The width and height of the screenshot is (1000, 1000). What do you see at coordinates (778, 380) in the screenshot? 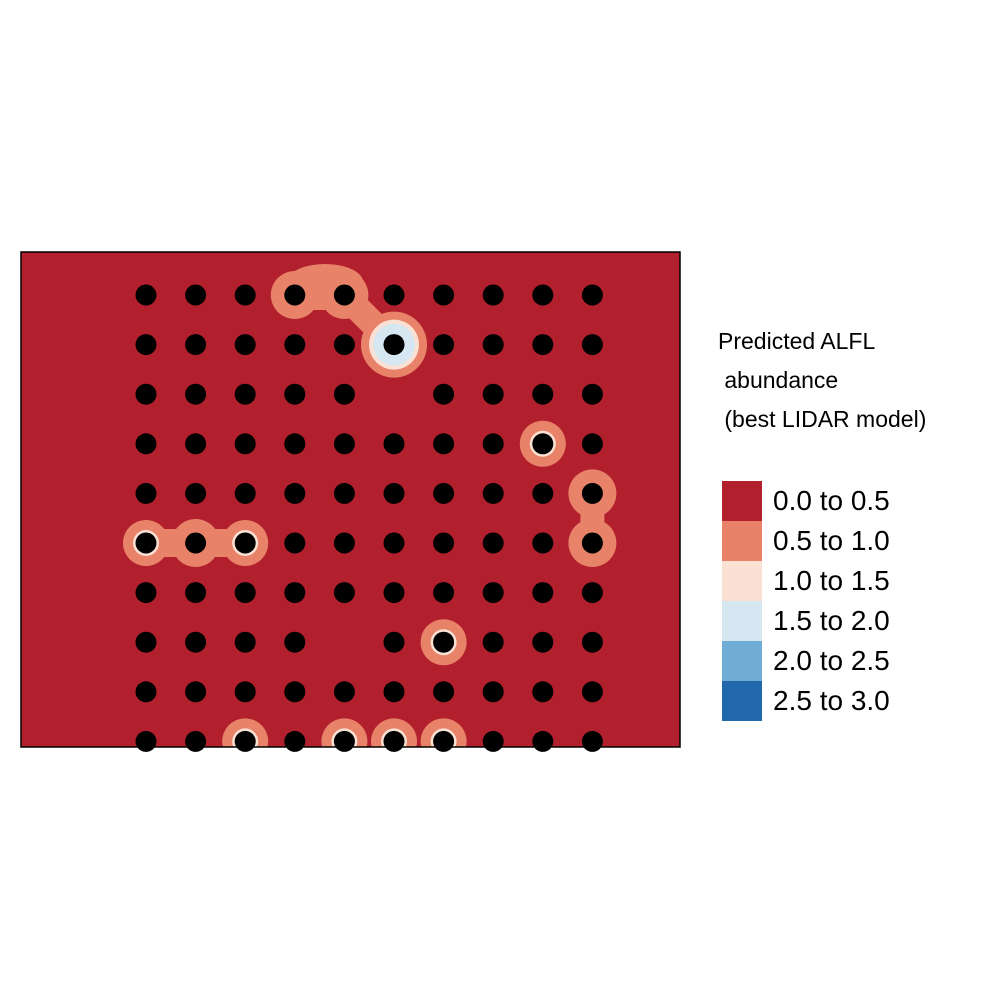
I see `legend-title-line: abundance` at bounding box center [778, 380].